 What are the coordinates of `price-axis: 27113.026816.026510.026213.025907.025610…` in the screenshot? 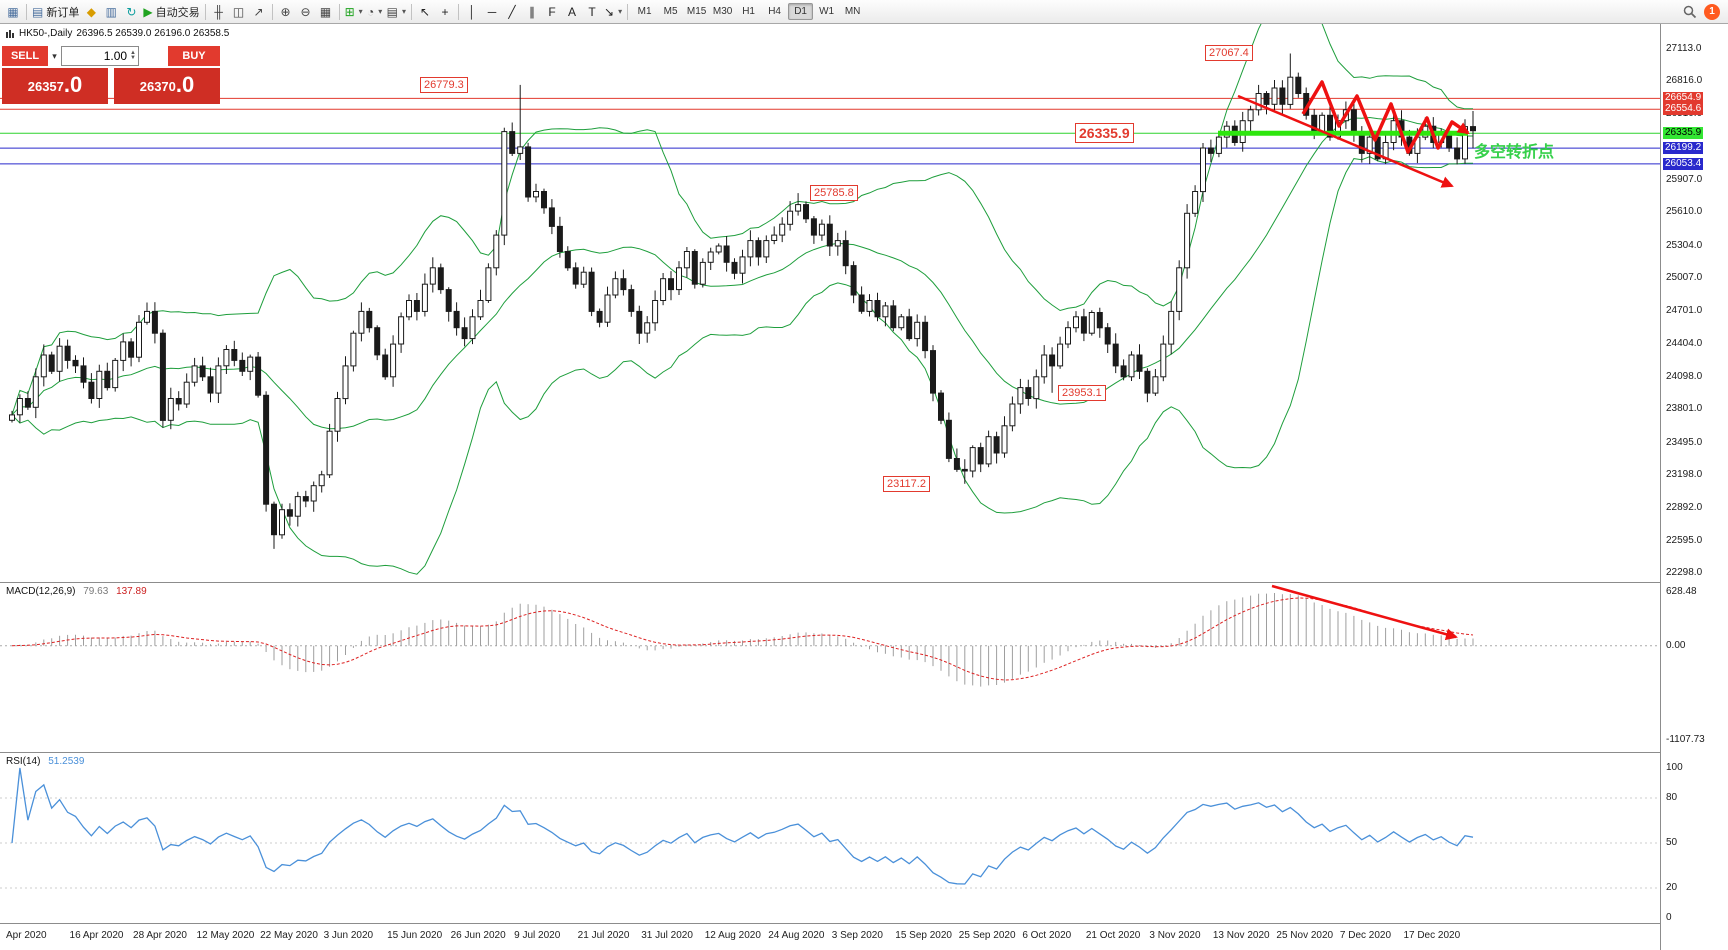 It's located at (1694, 487).